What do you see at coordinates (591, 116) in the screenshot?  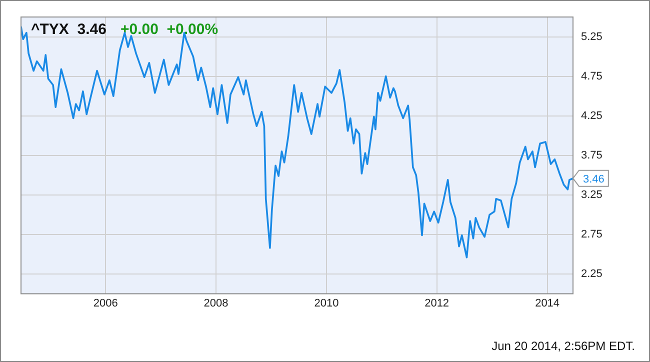 I see `y-tick-label: 4.25` at bounding box center [591, 116].